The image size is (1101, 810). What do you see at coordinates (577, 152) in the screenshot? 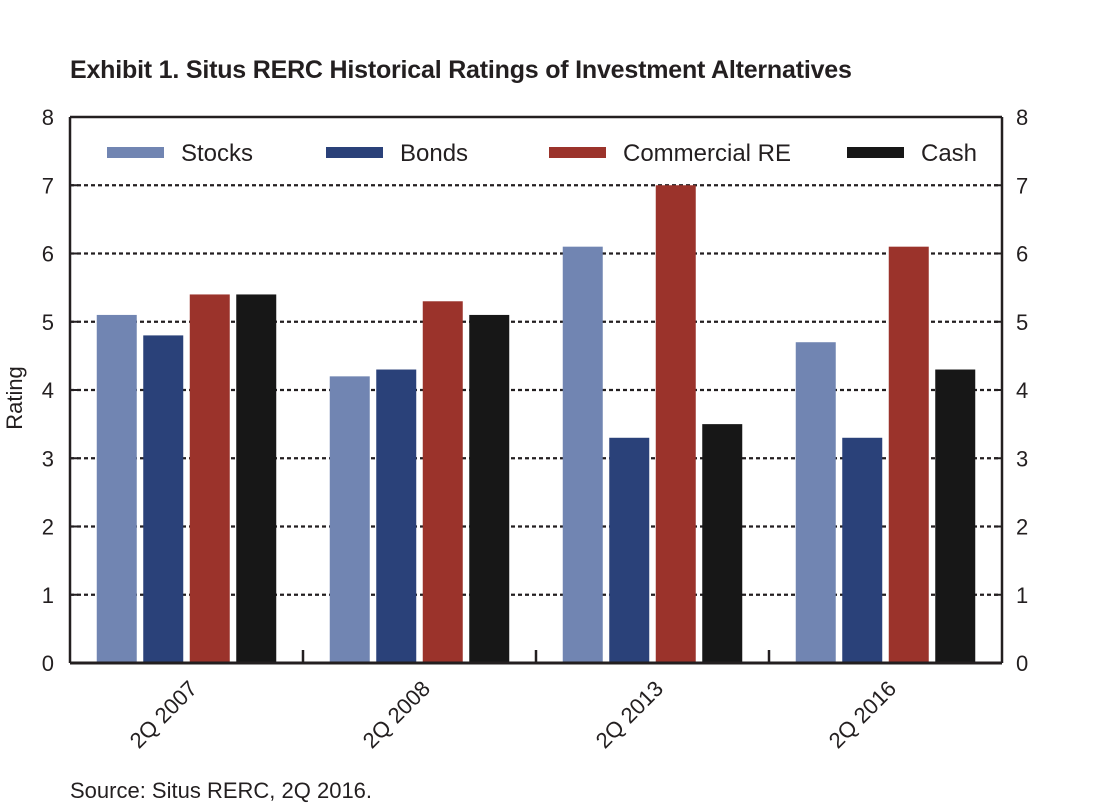
I see `legend-swatch-commercial-re` at bounding box center [577, 152].